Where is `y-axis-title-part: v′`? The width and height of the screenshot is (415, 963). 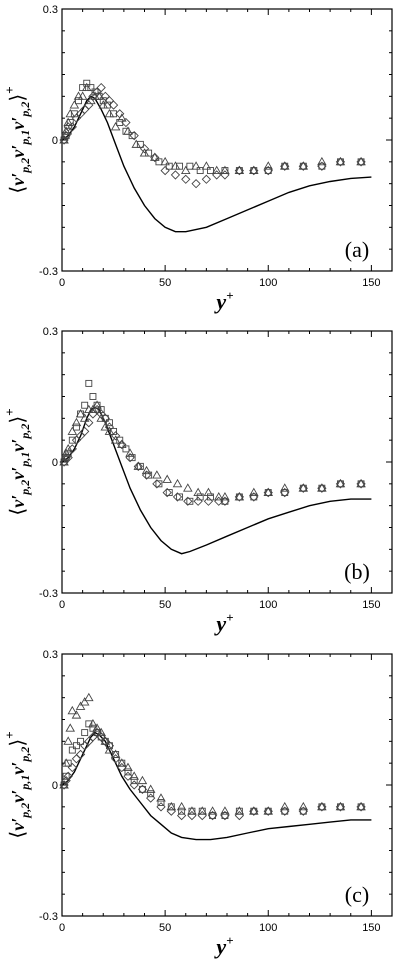
y-axis-title-part: v′ is located at coordinates (18, 796).